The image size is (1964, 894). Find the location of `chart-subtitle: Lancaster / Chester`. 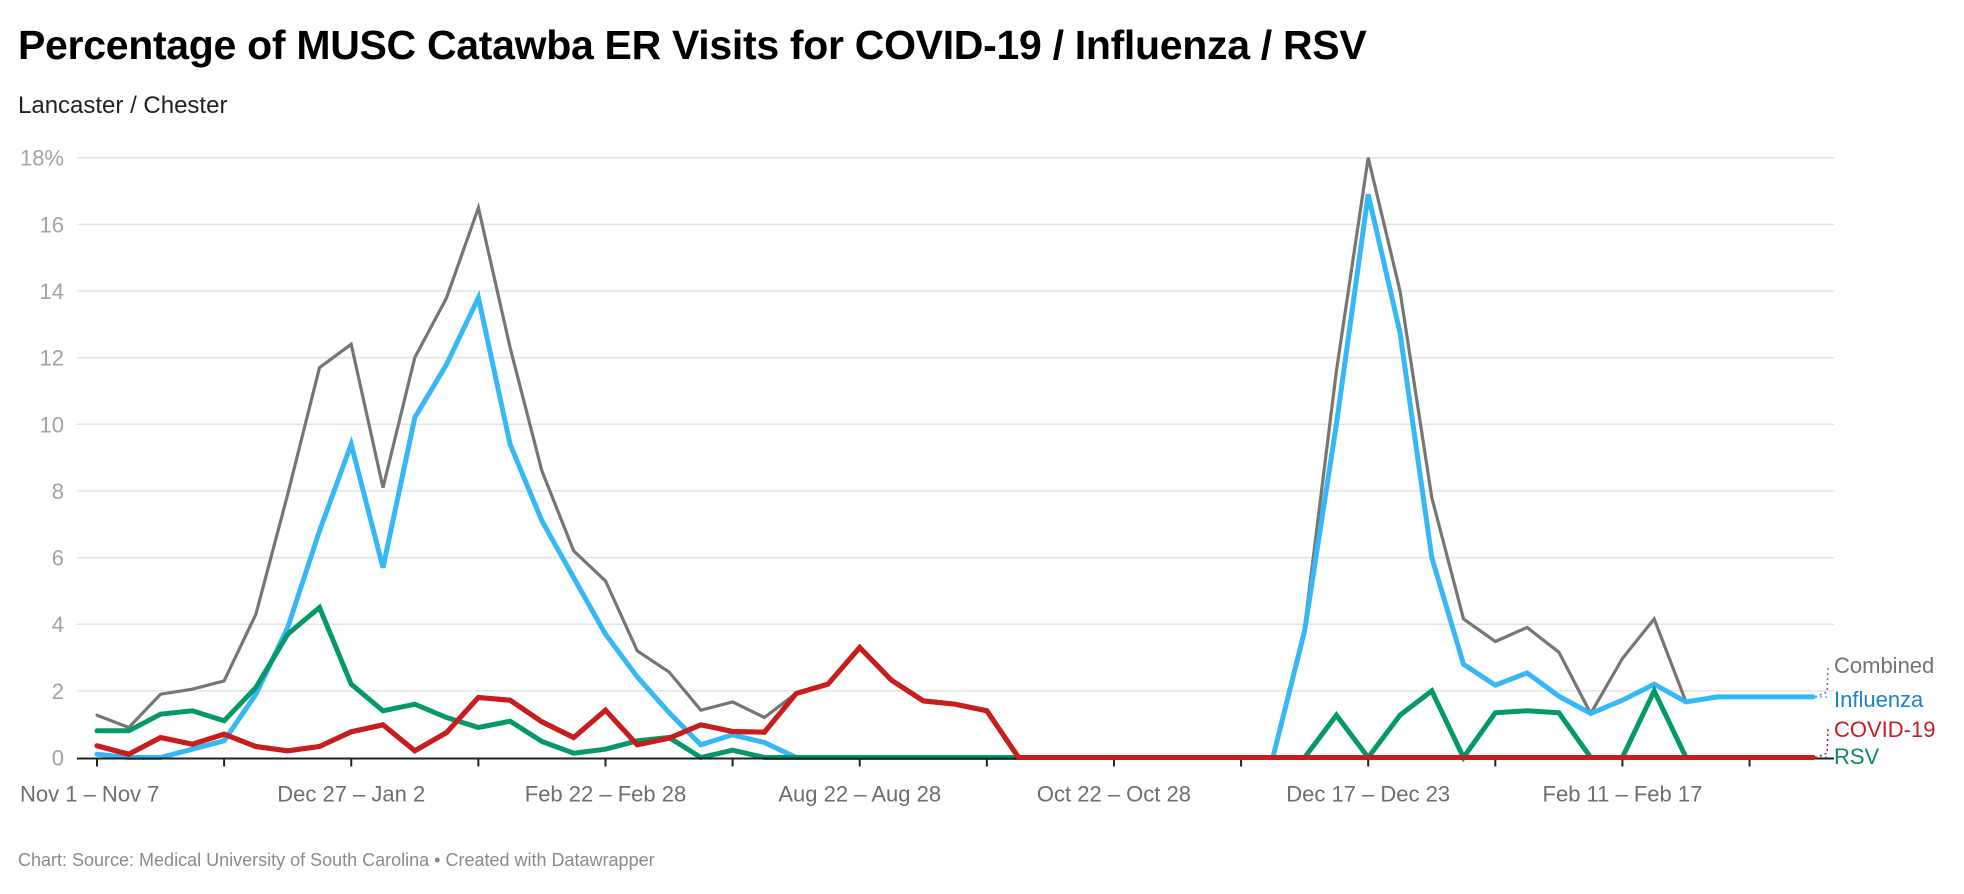

chart-subtitle: Lancaster / Chester is located at coordinates (123, 105).